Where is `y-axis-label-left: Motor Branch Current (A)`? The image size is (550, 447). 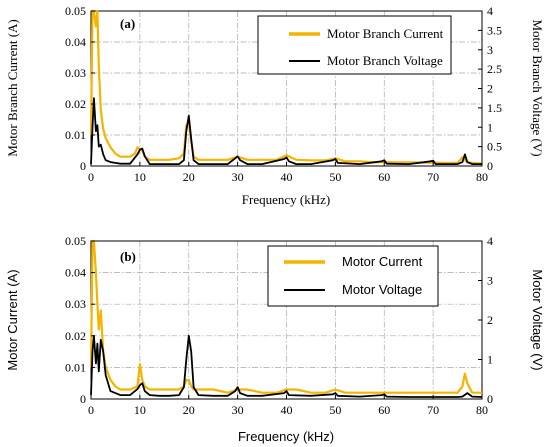
y-axis-label-left: Motor Branch Current (A) is located at coordinates (12, 88).